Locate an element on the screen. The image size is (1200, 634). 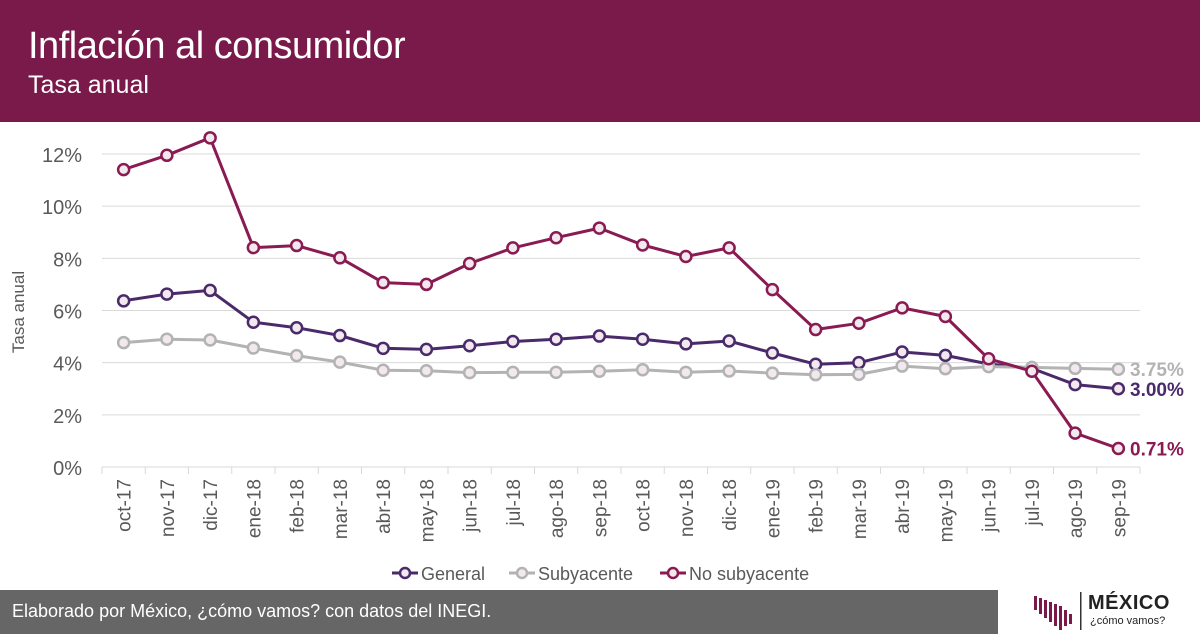
x-tick-label: ene-18 is located at coordinates (254, 508).